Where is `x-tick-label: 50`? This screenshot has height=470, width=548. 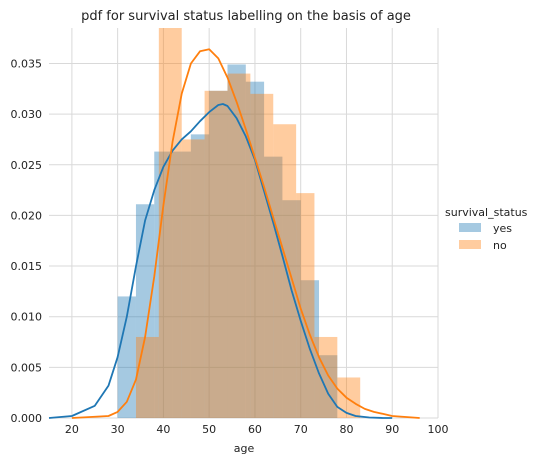
x-tick-label: 50 is located at coordinates (209, 429).